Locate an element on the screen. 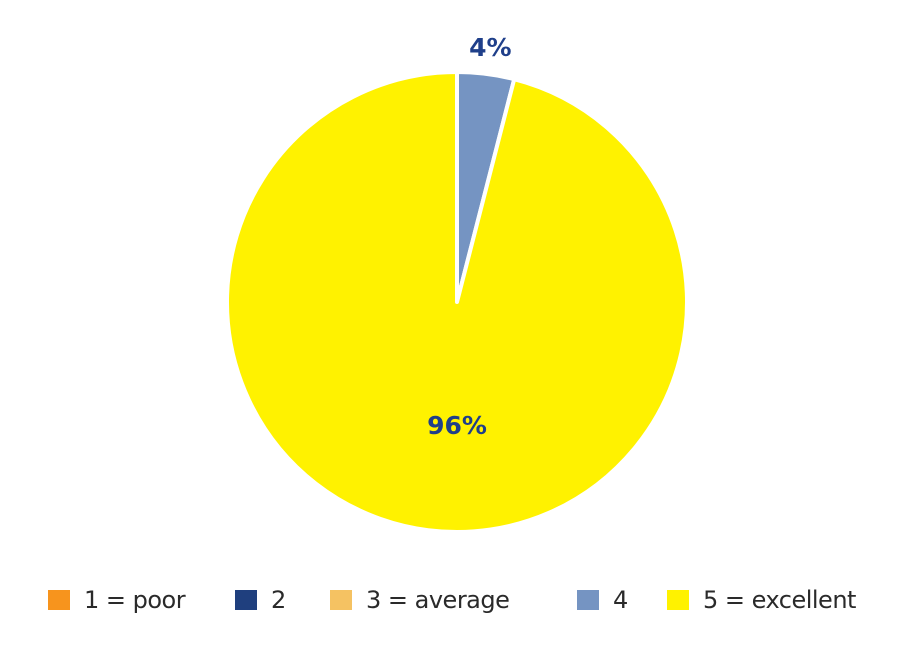 The height and width of the screenshot is (652, 900). legend-item-3: 3 = average is located at coordinates (420, 600).